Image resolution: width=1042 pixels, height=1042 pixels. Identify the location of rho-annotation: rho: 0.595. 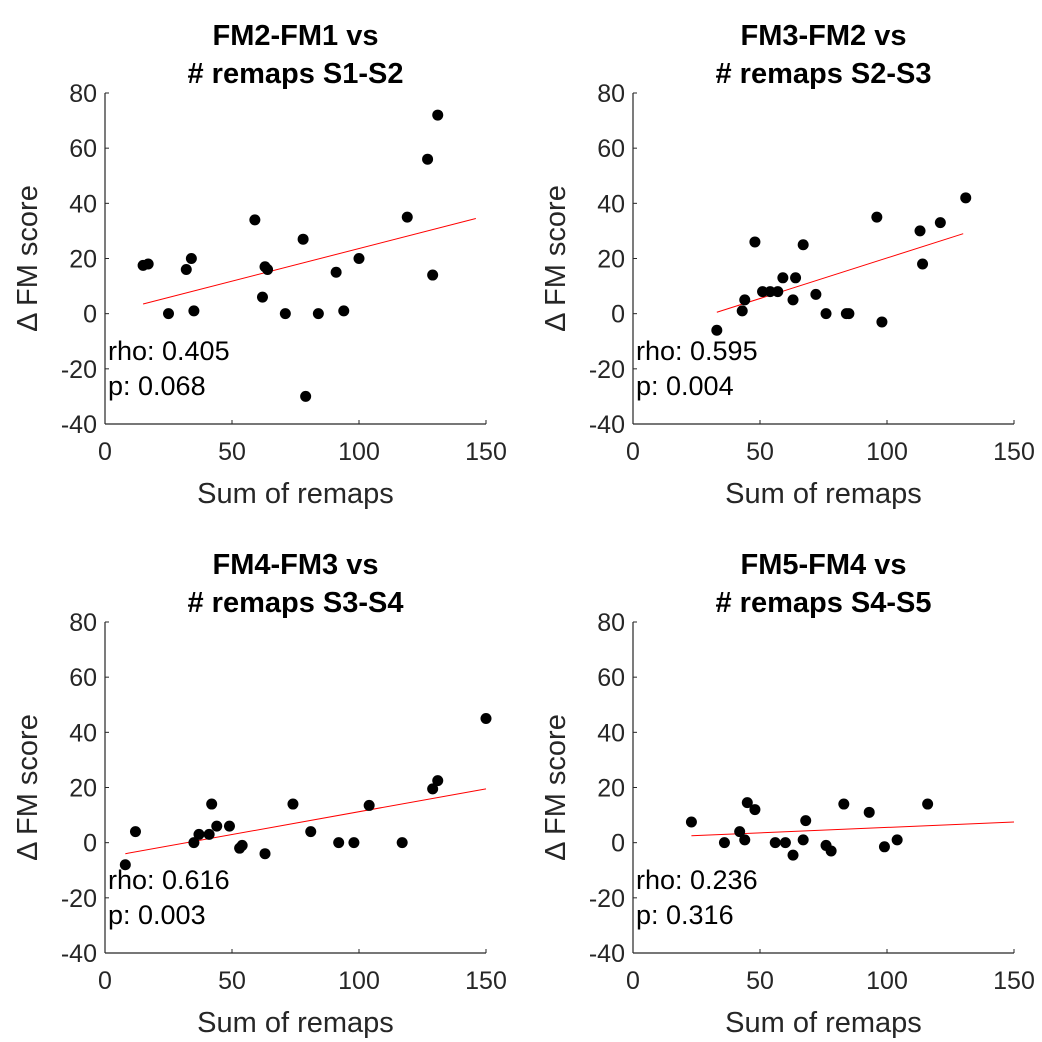
(697, 351).